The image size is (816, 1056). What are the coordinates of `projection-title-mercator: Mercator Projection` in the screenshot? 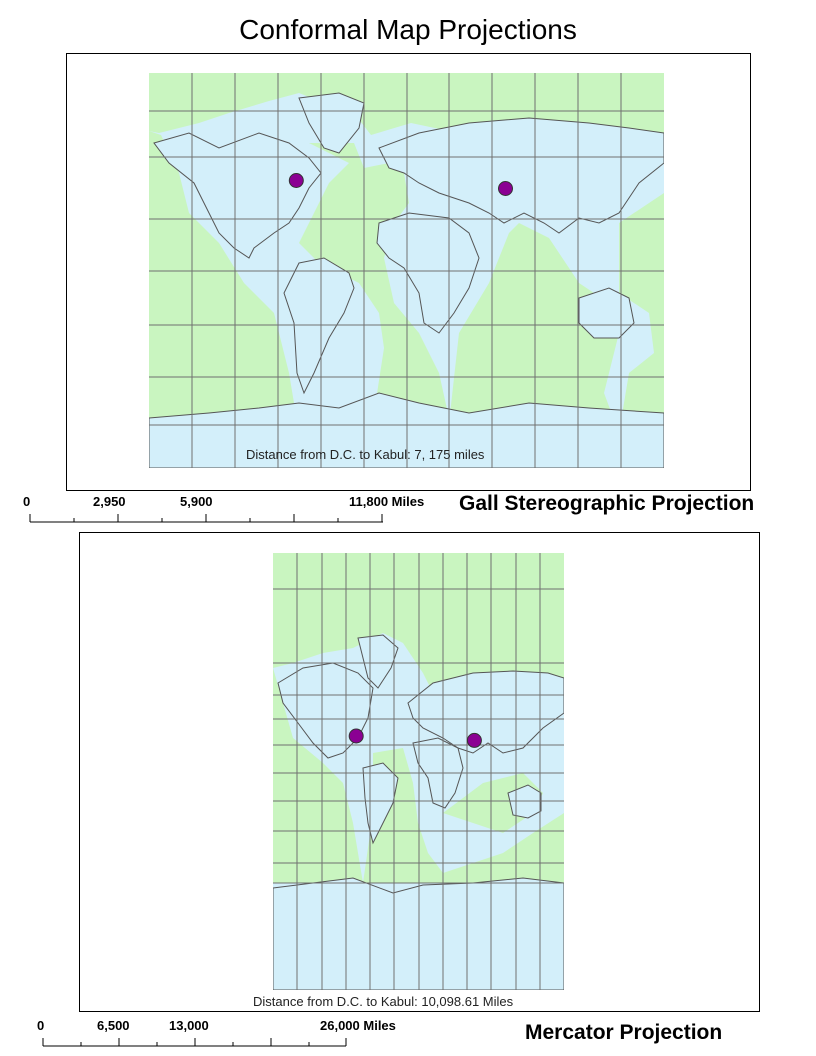 It's located at (624, 1032).